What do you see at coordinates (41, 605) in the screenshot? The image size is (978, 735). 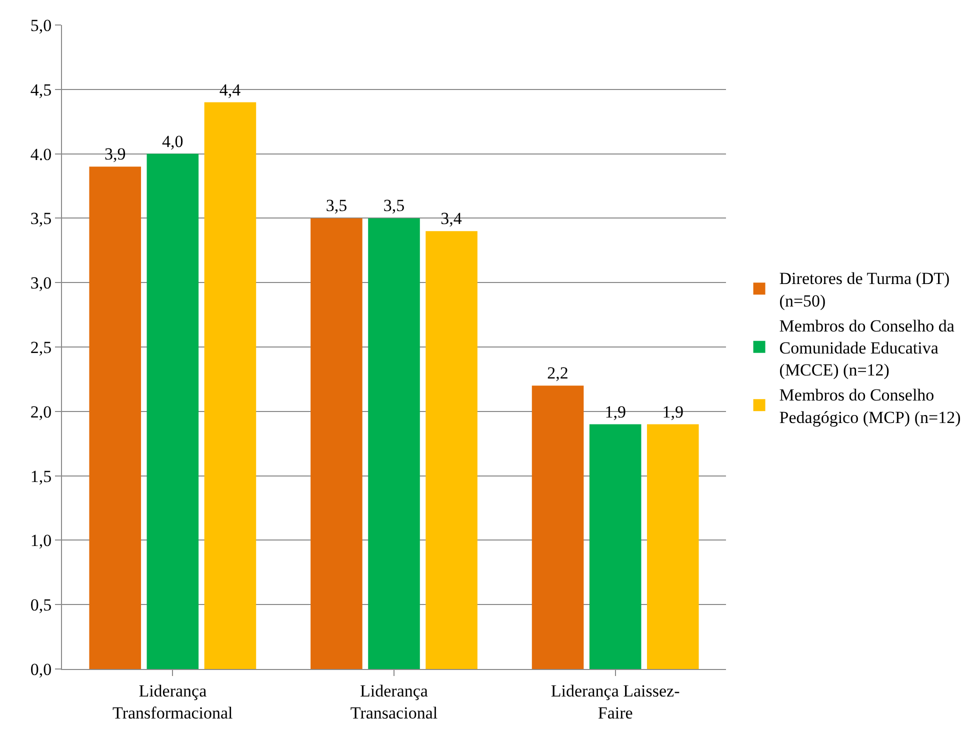 I see `y-tick-label: 0,5` at bounding box center [41, 605].